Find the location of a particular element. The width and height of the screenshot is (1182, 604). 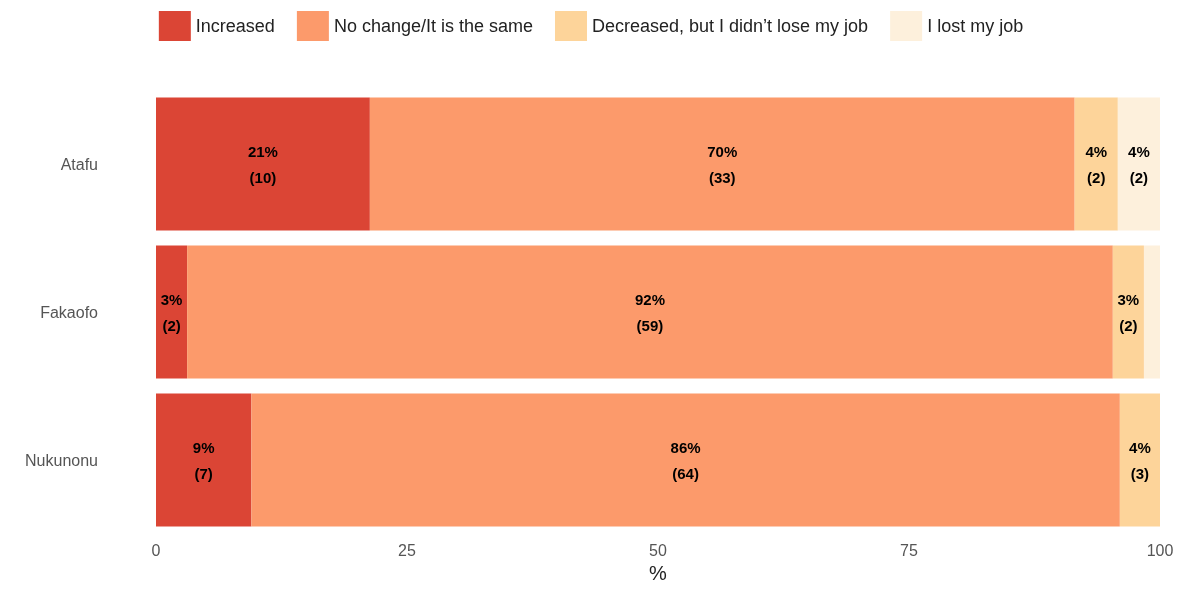

y-tick-label: Atafu is located at coordinates (79, 164).